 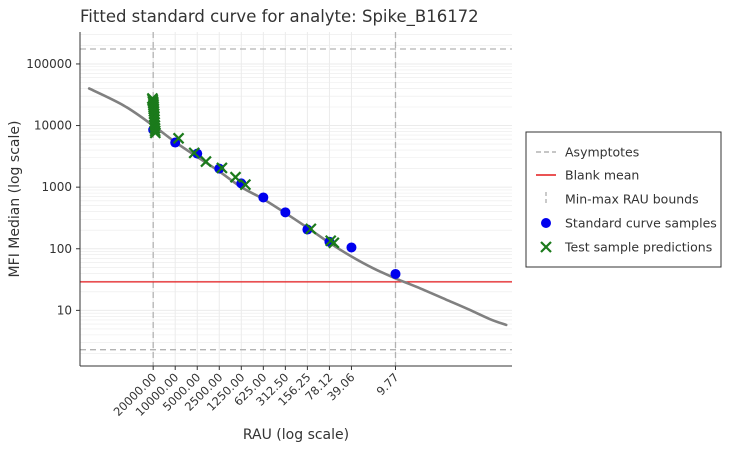 What do you see at coordinates (546, 247) in the screenshot?
I see `legend-key-test-predictions` at bounding box center [546, 247].